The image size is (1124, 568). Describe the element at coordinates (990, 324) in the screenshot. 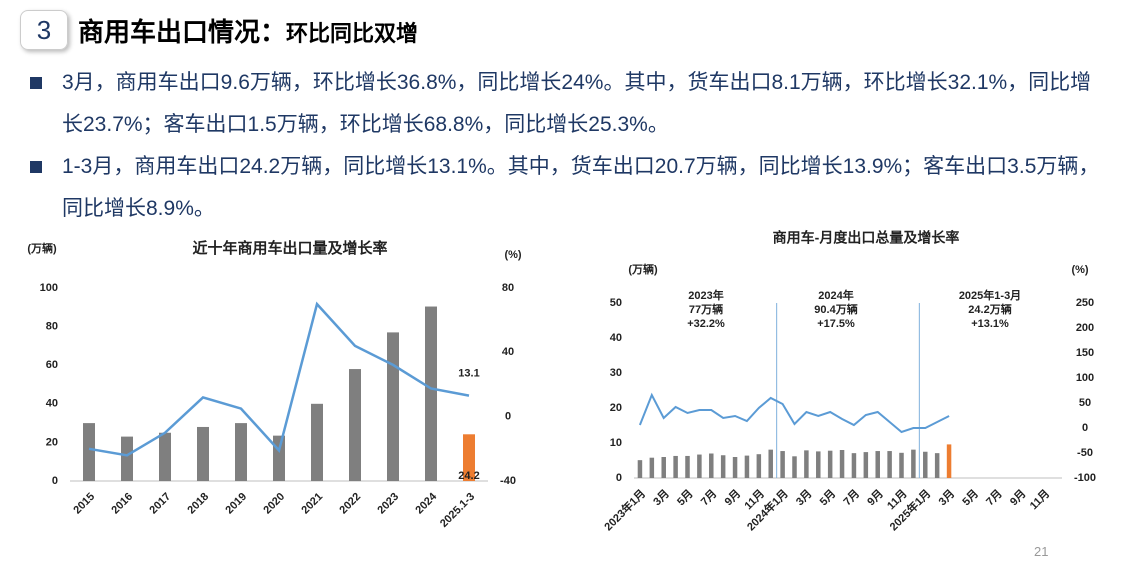

I see `annotation: +13.1%` at that location.